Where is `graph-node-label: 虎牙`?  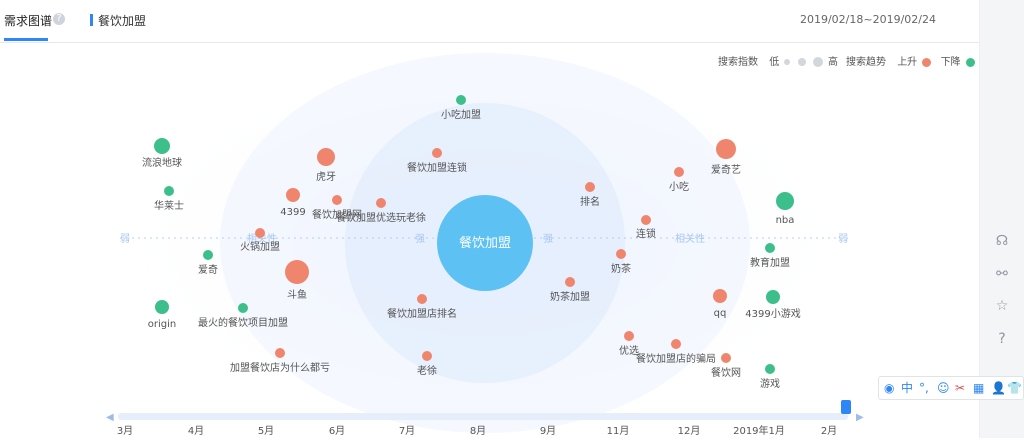 graph-node-label: 虎牙 is located at coordinates (326, 177).